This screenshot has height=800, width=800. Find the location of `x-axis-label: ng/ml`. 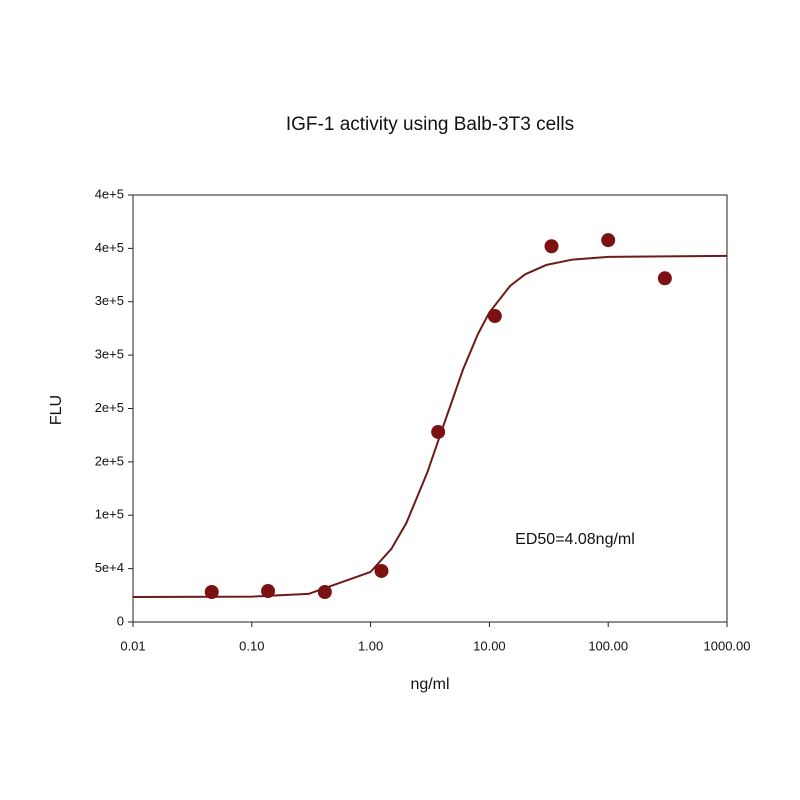

x-axis-label: ng/ml is located at coordinates (429, 684).